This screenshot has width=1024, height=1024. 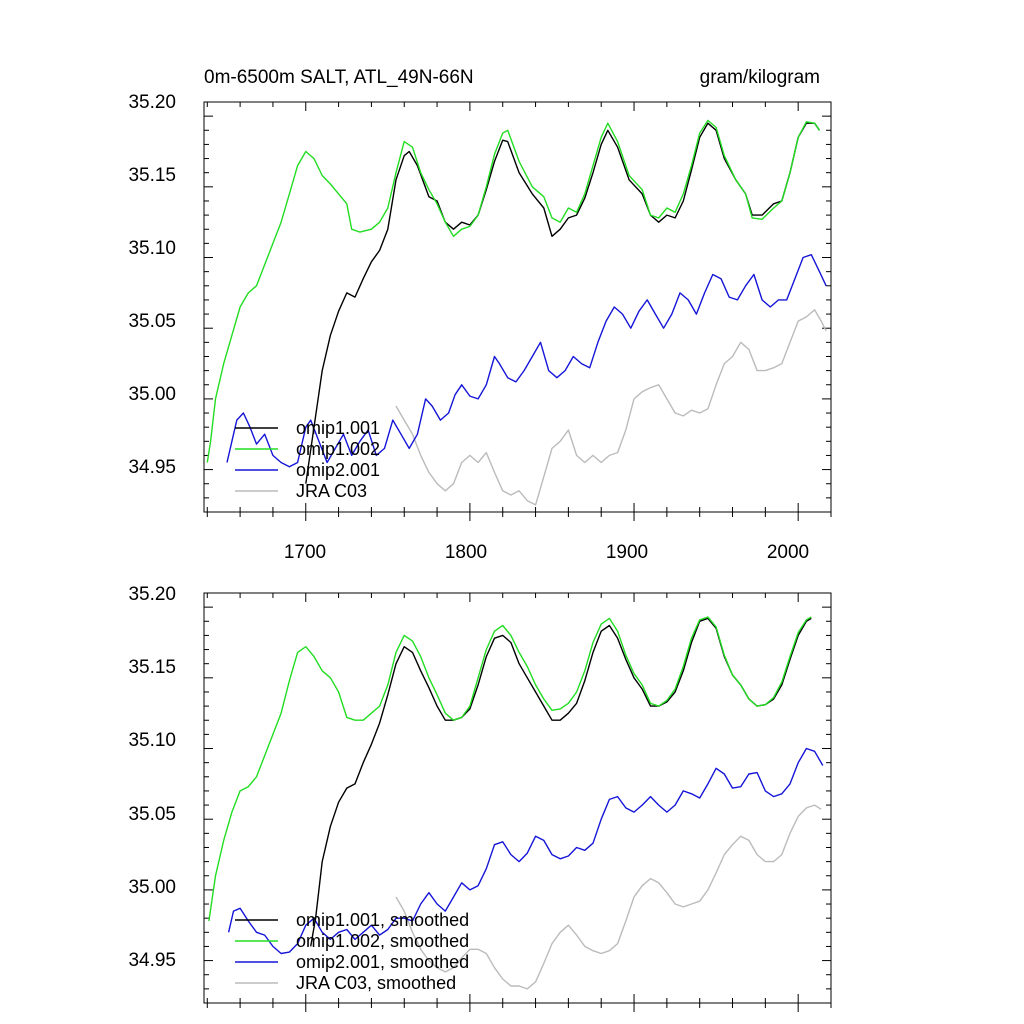 What do you see at coordinates (331, 491) in the screenshot?
I see `legend-label: JRA C03` at bounding box center [331, 491].